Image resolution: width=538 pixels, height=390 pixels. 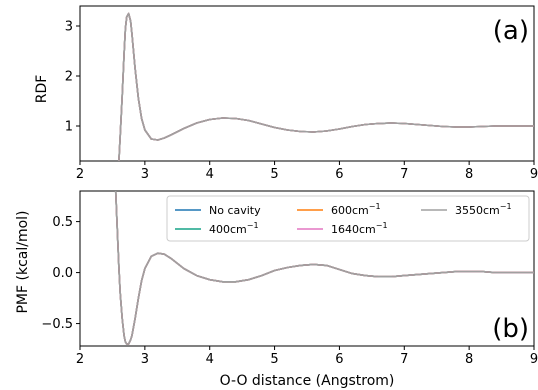 I want to click on panel-b-tag: (b), so click(x=510, y=329).